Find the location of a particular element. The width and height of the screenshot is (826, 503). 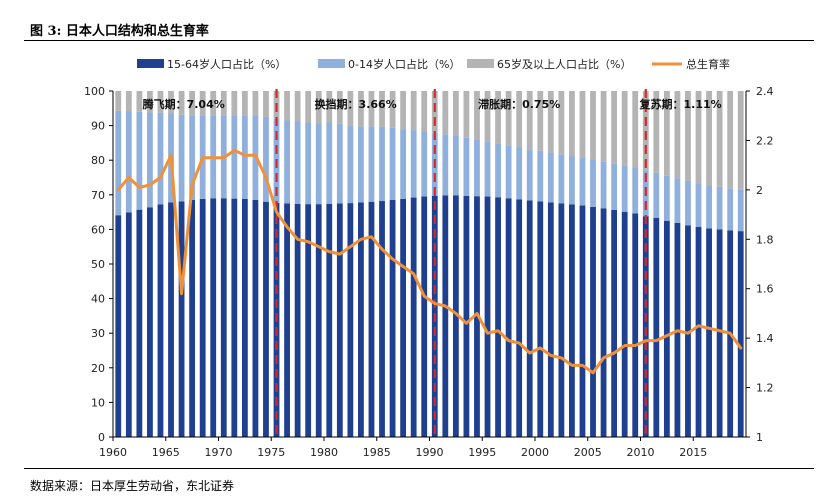

x-tick-label: 1985 is located at coordinates (377, 452).